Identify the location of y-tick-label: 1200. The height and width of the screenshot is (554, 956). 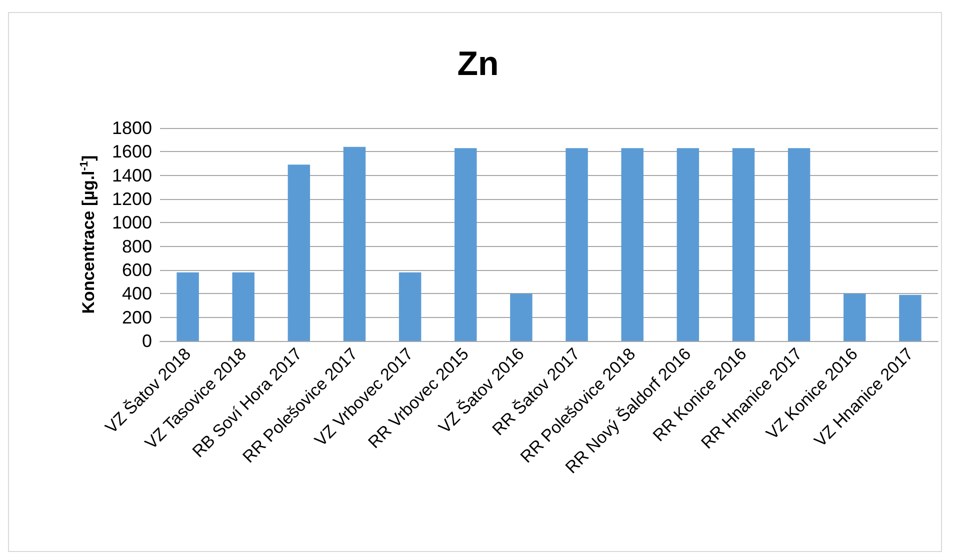
(132, 199).